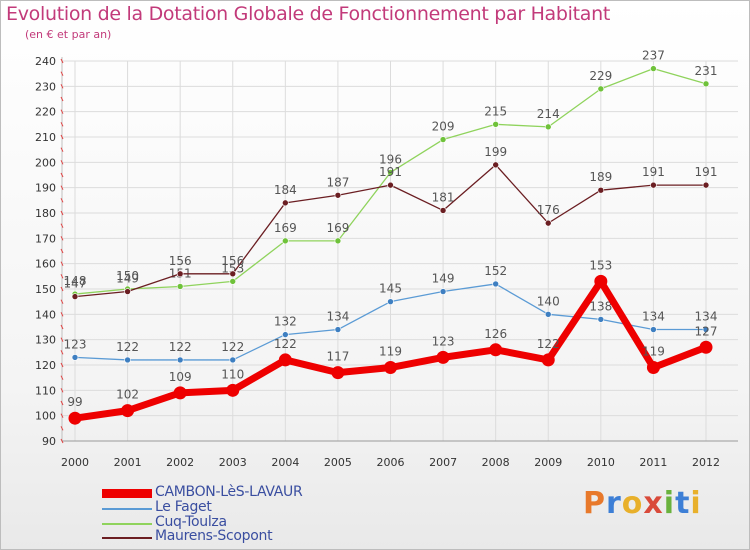  Describe the element at coordinates (548, 462) in the screenshot. I see `x-tick-label: 2009` at that location.